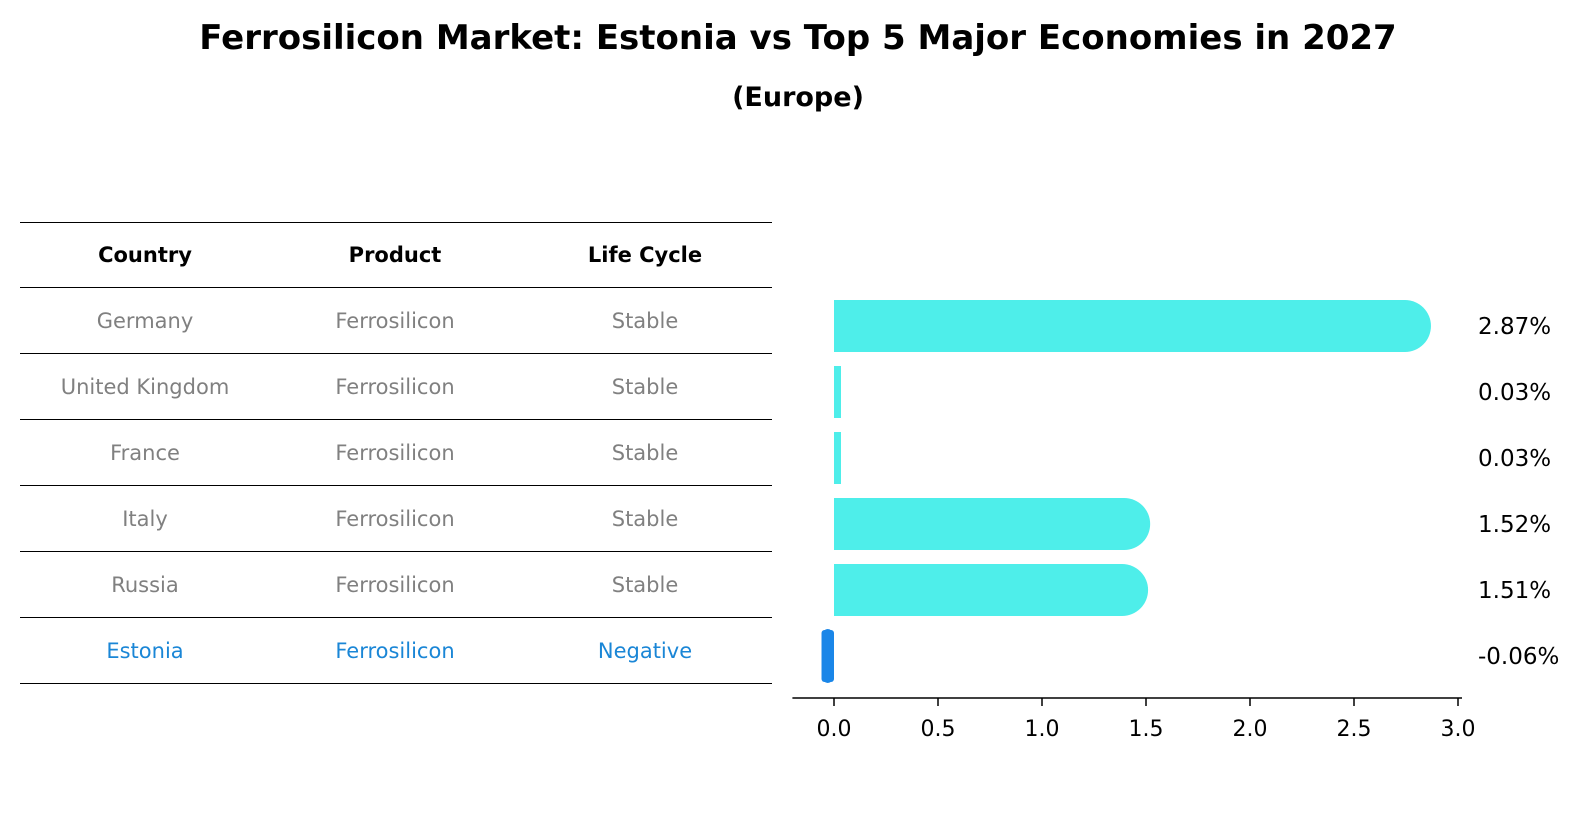 The image size is (1596, 823). What do you see at coordinates (834, 729) in the screenshot?
I see `x-tick-label: 0.0` at bounding box center [834, 729].